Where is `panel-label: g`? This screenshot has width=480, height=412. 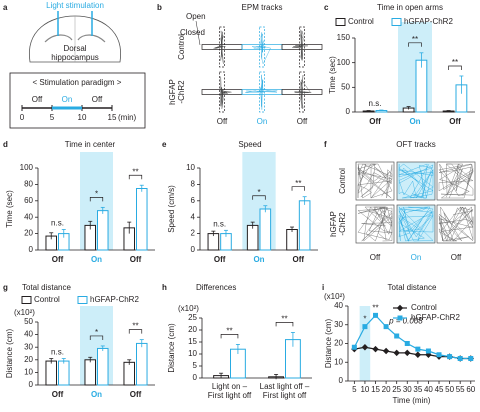
panel-label: g is located at coordinates (5, 287).